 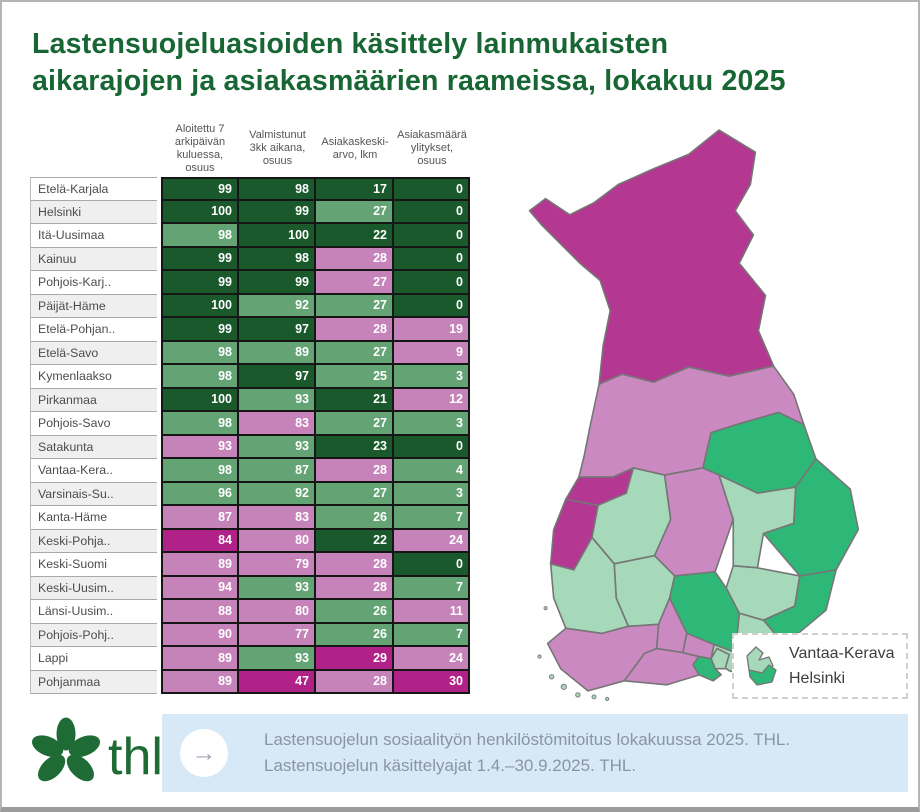 What do you see at coordinates (93, 588) in the screenshot?
I see `row-label: Keski-Uusim..` at bounding box center [93, 588].